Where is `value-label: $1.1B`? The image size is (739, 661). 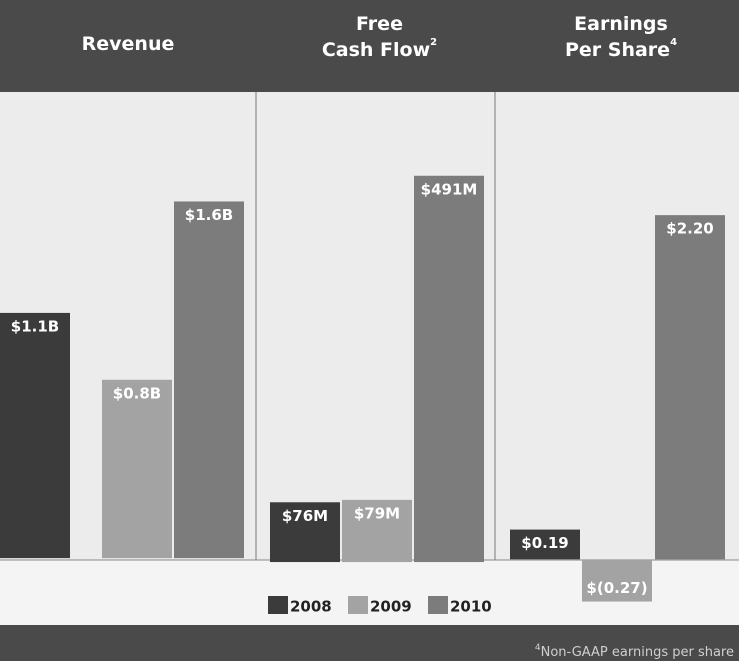 value-label: $1.1B is located at coordinates (35, 326).